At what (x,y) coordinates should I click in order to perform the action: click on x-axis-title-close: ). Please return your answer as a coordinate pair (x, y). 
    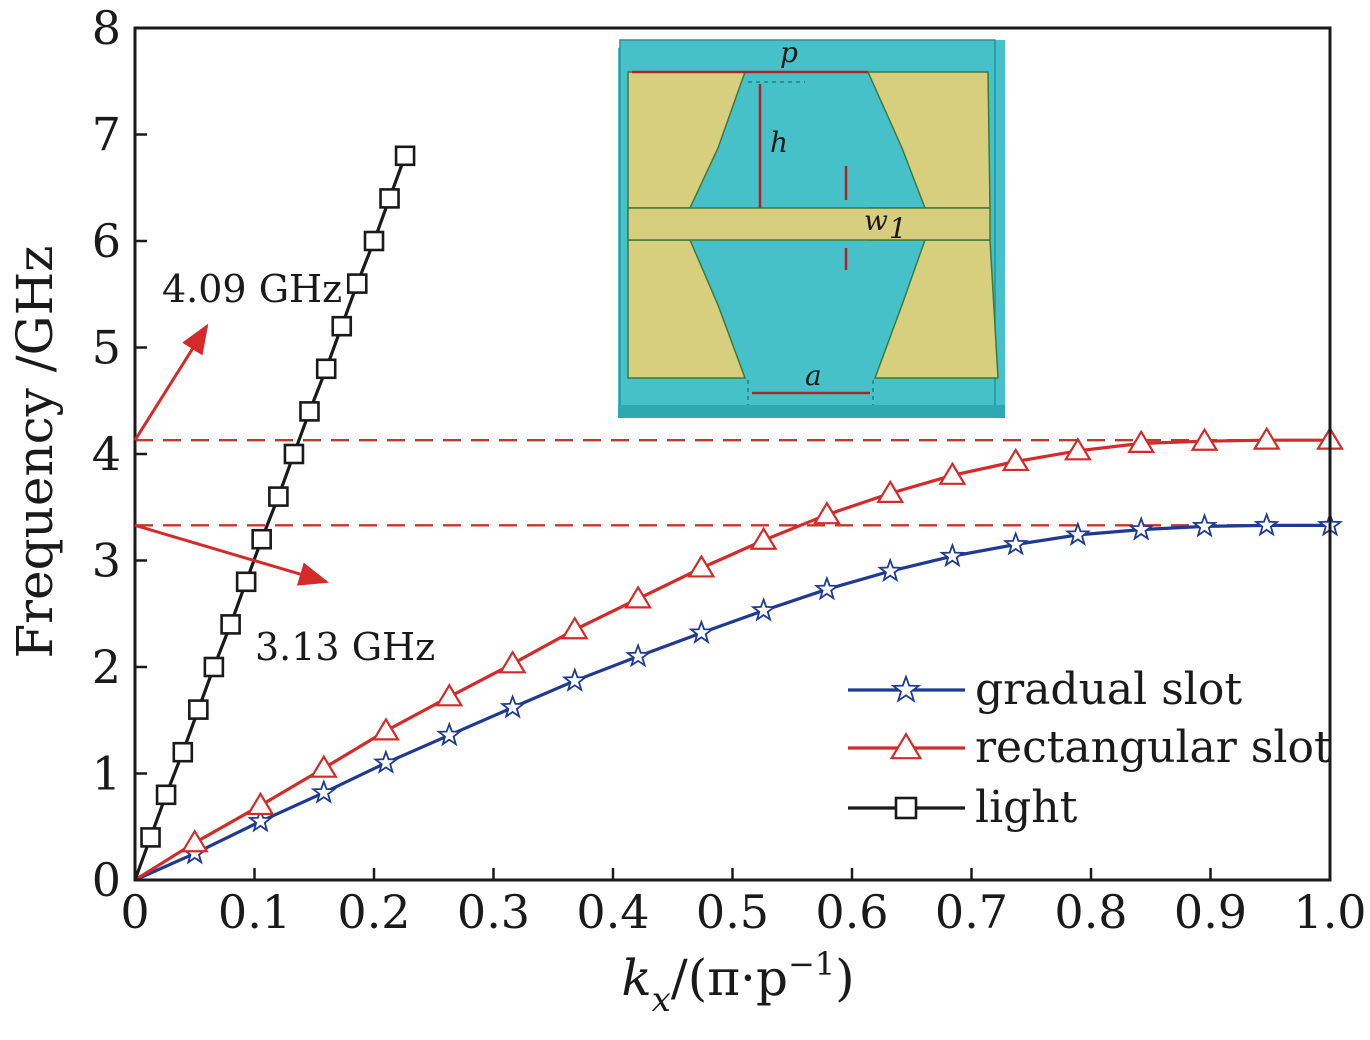
    Looking at the image, I should click on (845, 978).